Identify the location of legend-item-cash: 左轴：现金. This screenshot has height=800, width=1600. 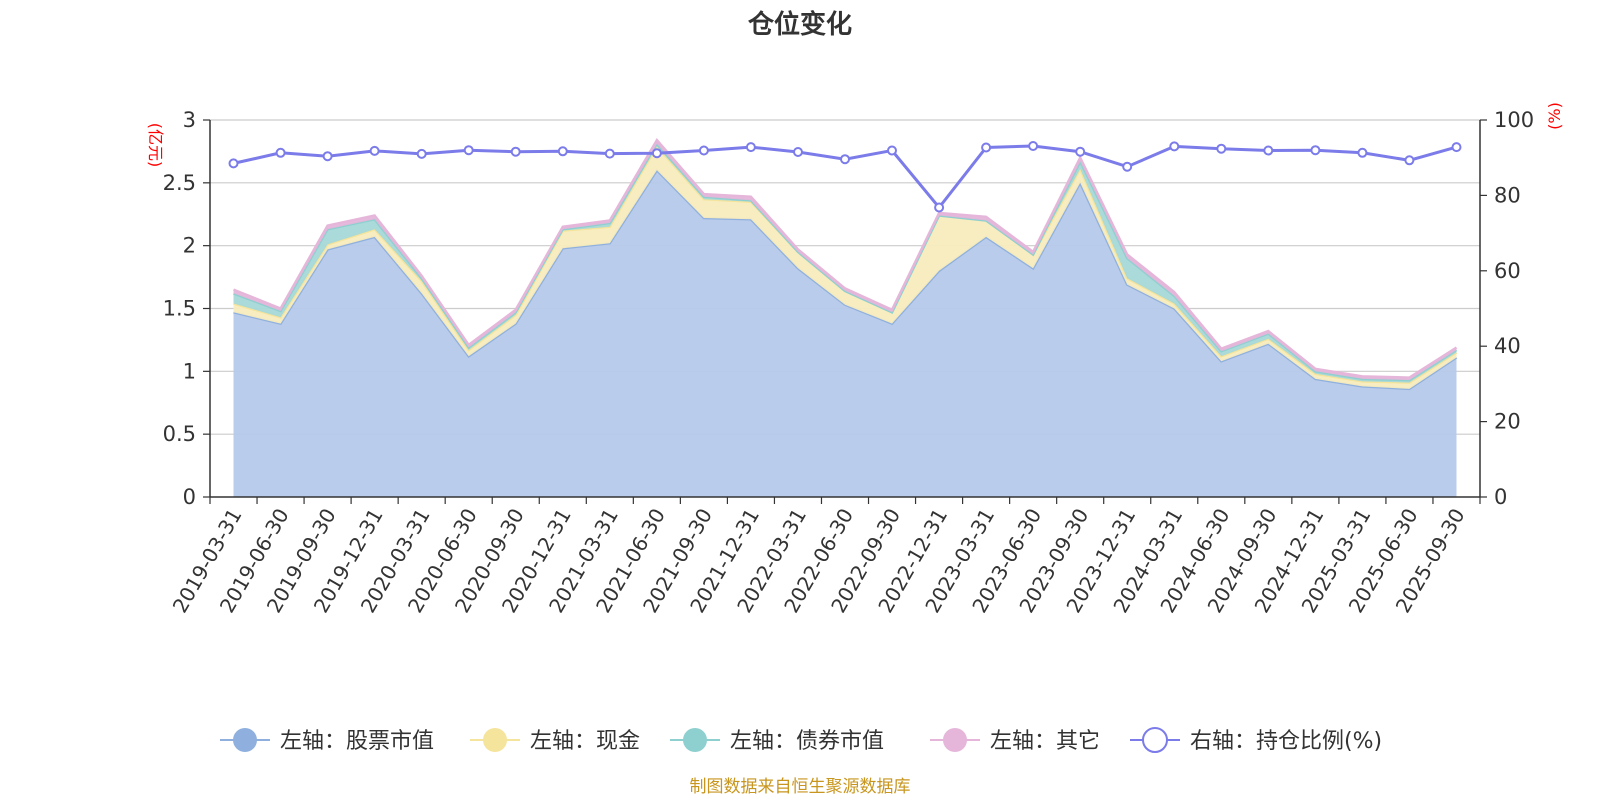
(555, 741).